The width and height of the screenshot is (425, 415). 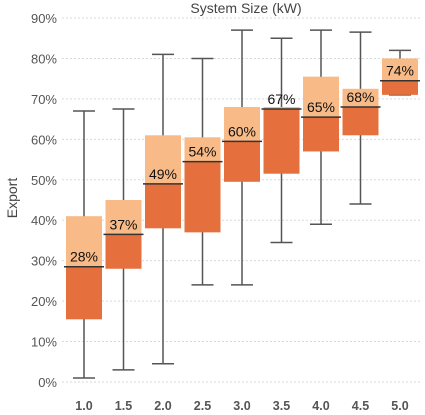 I want to click on x-tick-label: 3.5, so click(x=281, y=406).